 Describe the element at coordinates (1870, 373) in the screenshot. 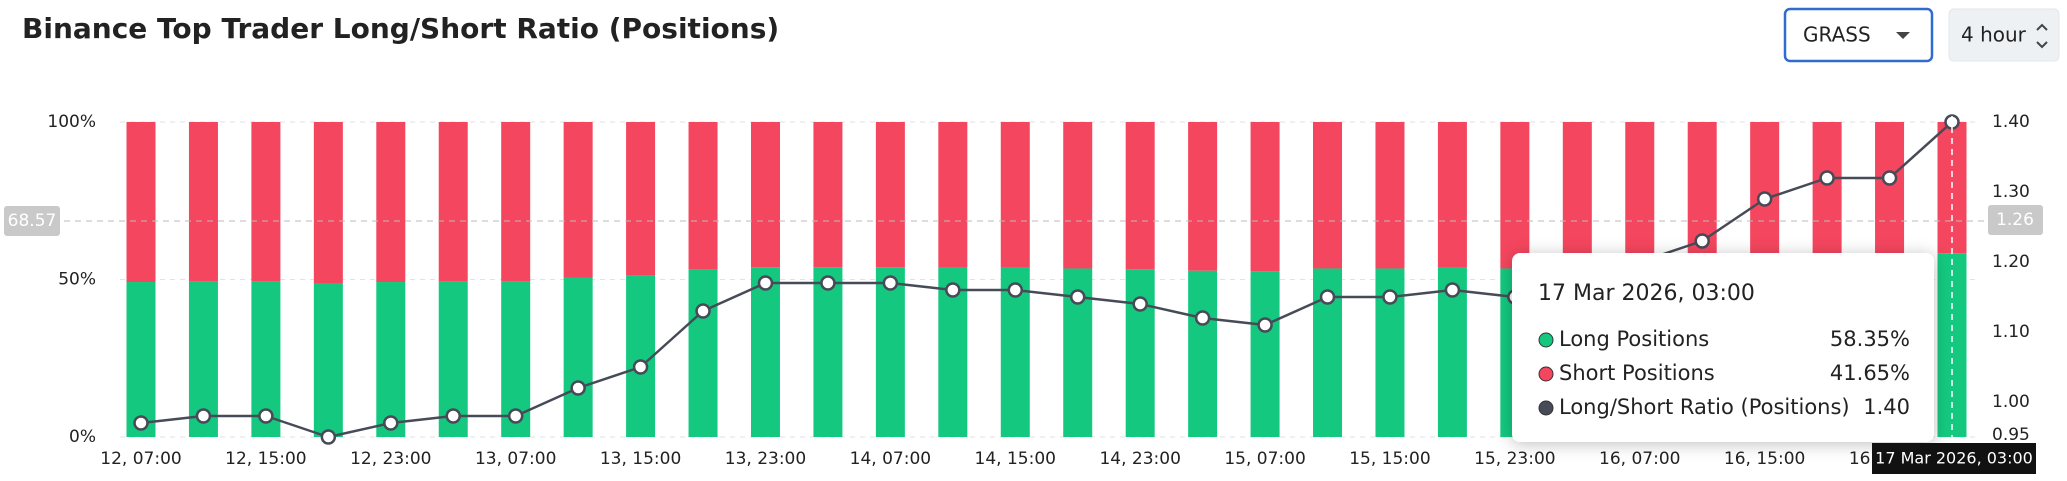

I see `tooltip-value: 41.65%` at that location.